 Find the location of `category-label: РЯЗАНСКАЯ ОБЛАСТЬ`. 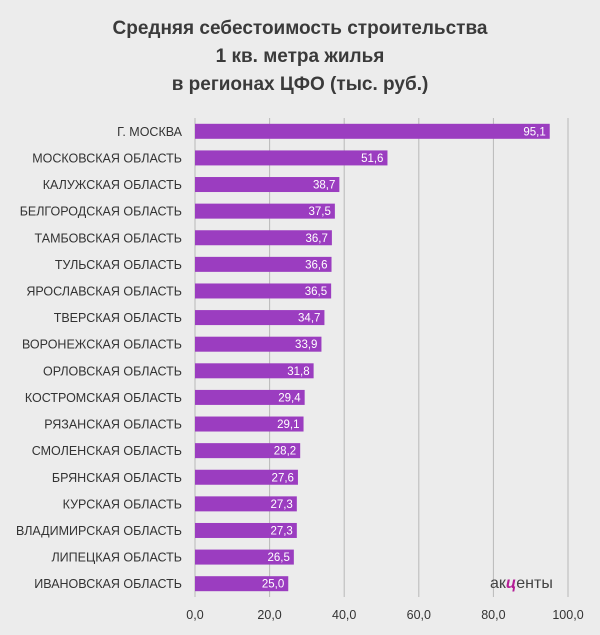

category-label: РЯЗАНСКАЯ ОБЛАСТЬ is located at coordinates (113, 425).